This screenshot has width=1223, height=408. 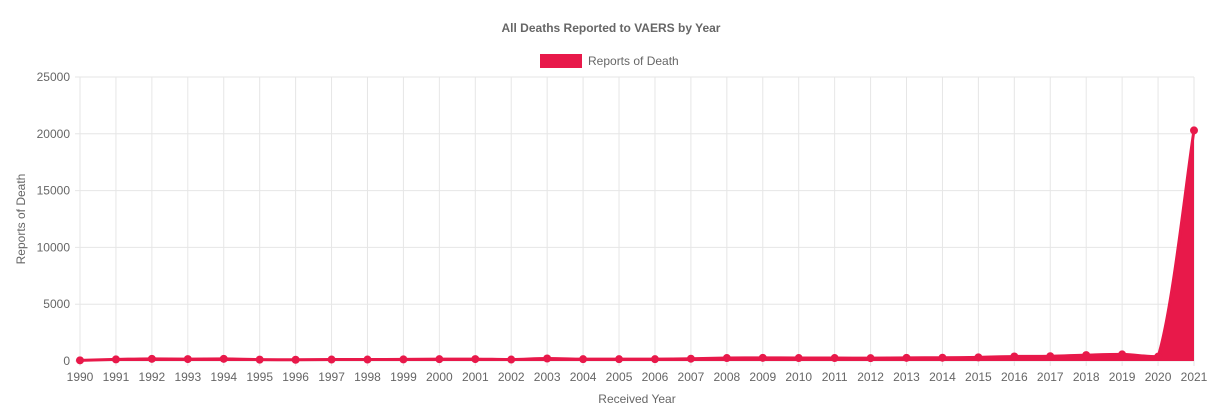 What do you see at coordinates (691, 377) in the screenshot?
I see `x-tick-label: 2007` at bounding box center [691, 377].